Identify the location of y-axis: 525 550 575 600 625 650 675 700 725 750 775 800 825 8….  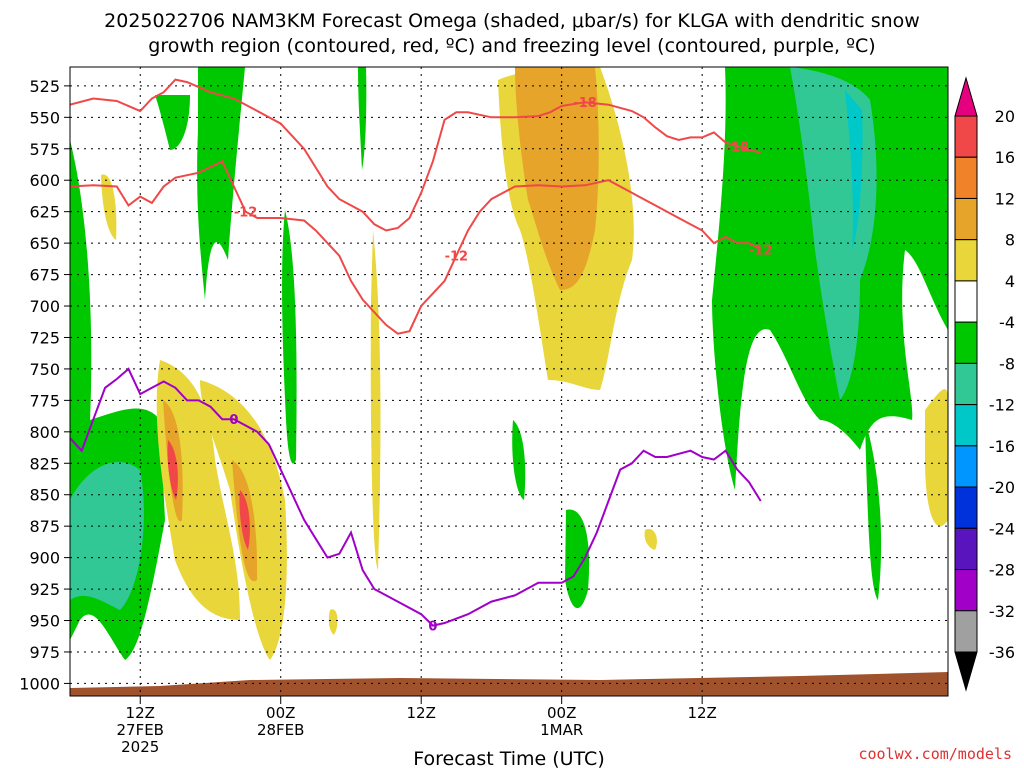
(44, 385).